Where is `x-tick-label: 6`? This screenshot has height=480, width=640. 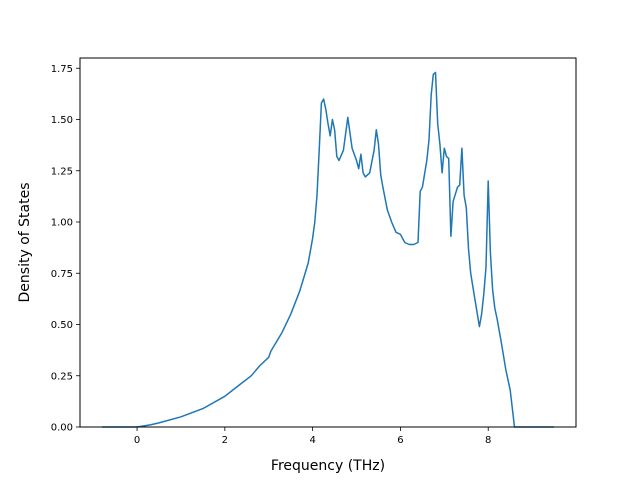 x-tick-label: 6 is located at coordinates (400, 440).